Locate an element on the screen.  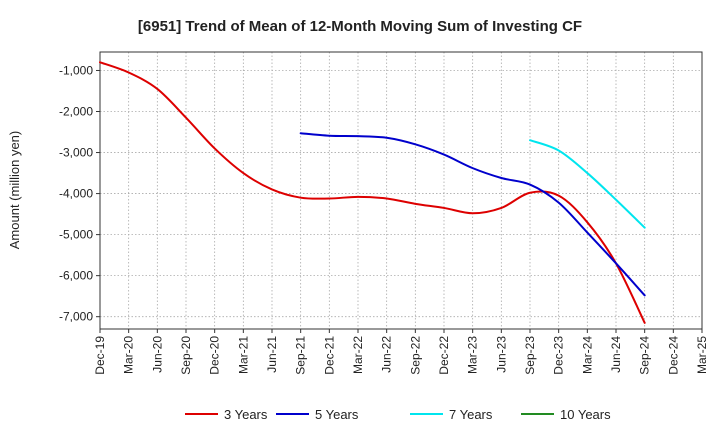
x-tick-label: Dec-23 is located at coordinates (559, 355).